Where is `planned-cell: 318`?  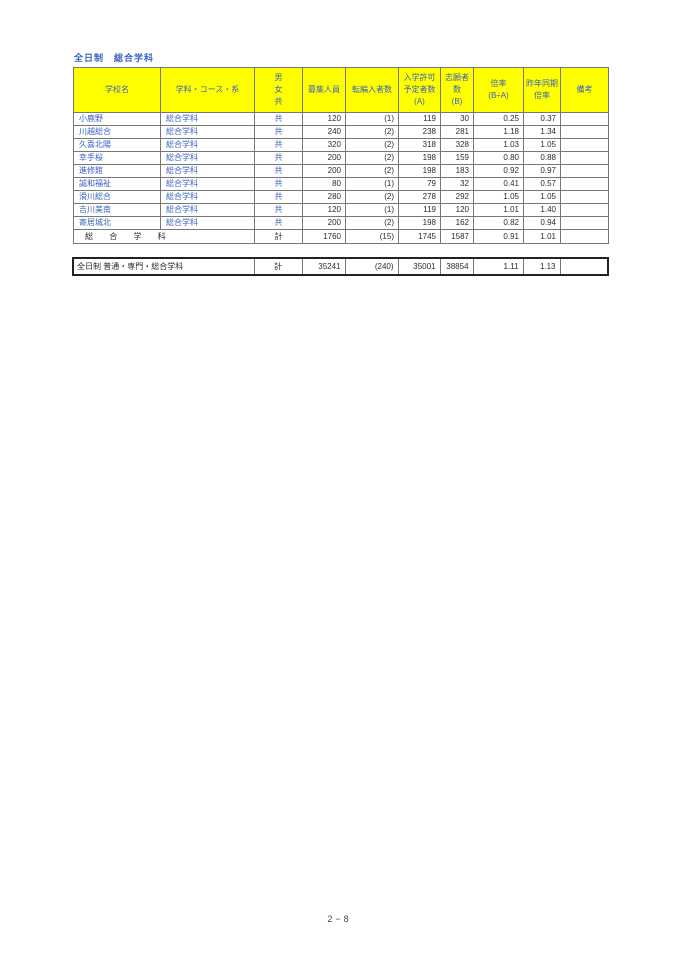
planned-cell: 318 is located at coordinates (419, 145).